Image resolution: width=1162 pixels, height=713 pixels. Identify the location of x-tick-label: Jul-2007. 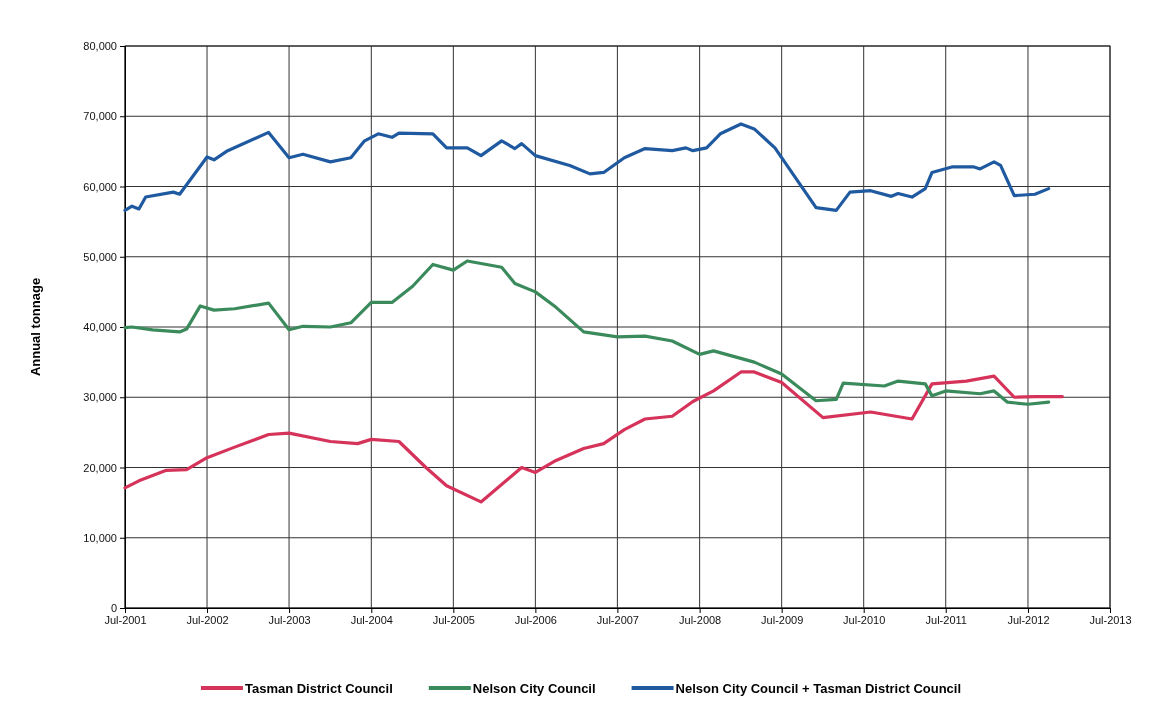
(617, 619).